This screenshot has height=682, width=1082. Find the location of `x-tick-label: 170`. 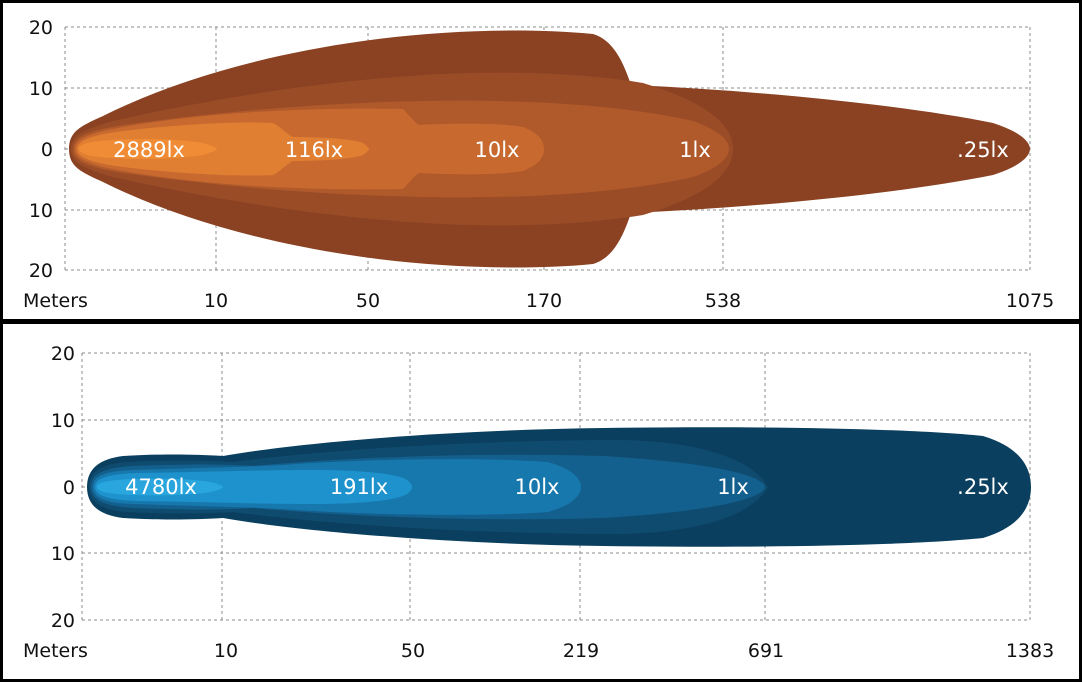

x-tick-label: 170 is located at coordinates (544, 301).